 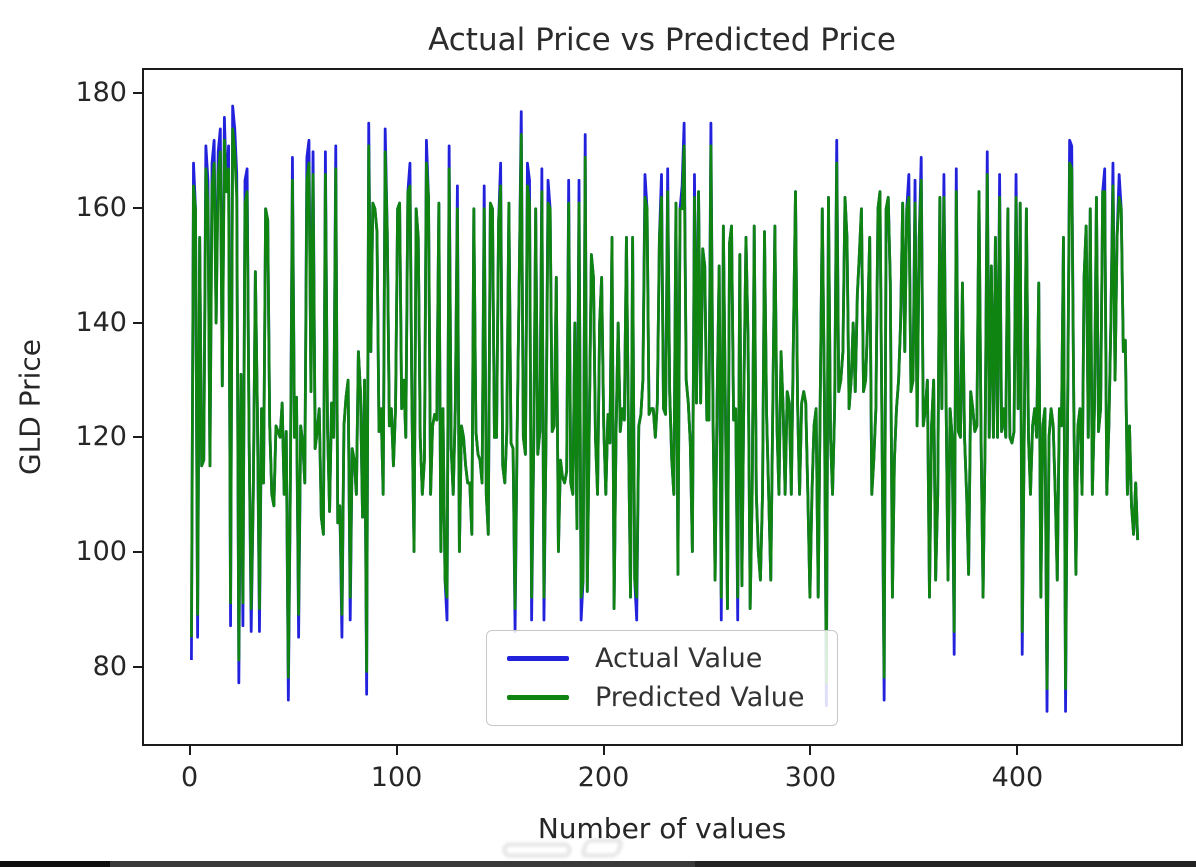 I want to click on y-axis-label: GLD Price, so click(x=30, y=407).